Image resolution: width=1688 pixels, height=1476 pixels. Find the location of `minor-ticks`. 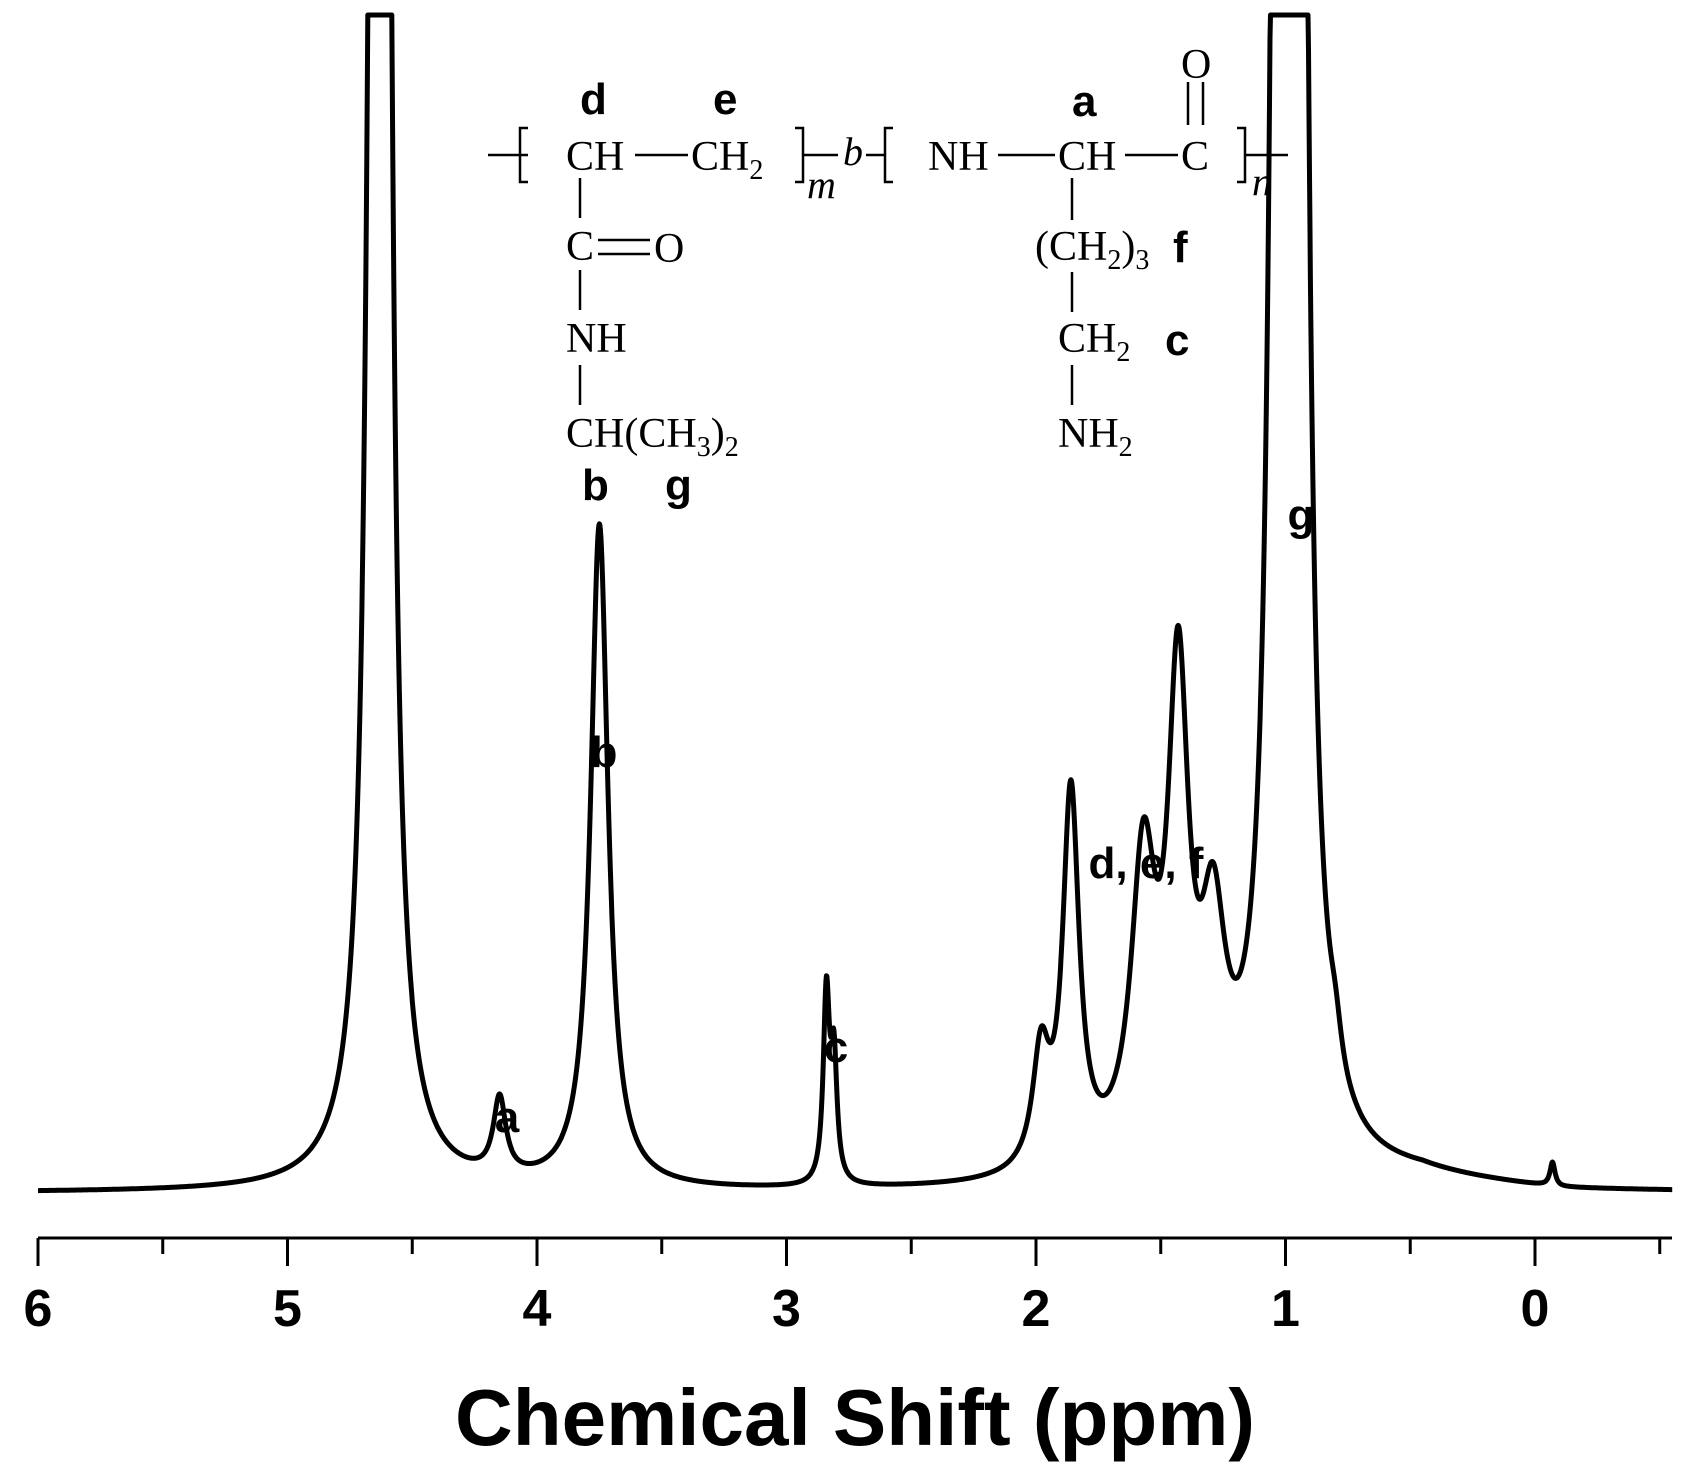

minor-ticks is located at coordinates (911, 1246).